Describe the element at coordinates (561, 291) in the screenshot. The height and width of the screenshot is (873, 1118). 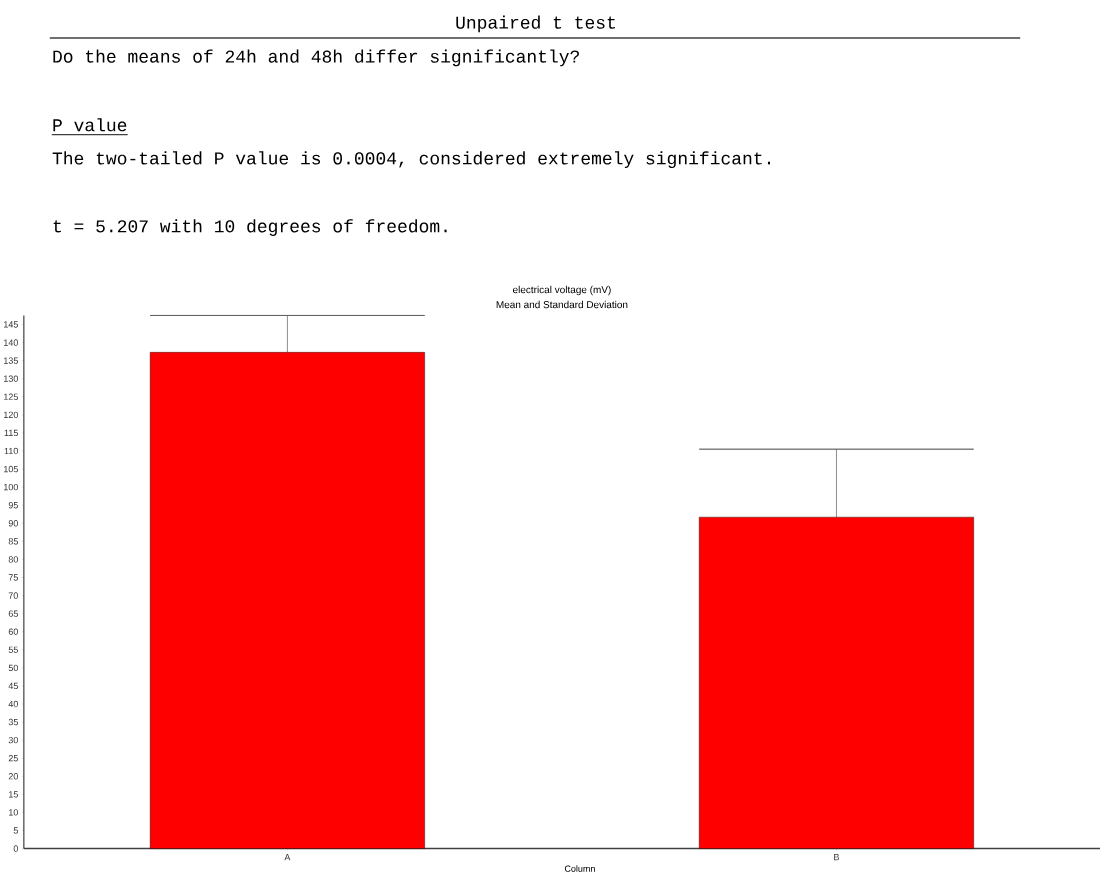
I see `chart-title: electrical voltage (mV)` at that location.